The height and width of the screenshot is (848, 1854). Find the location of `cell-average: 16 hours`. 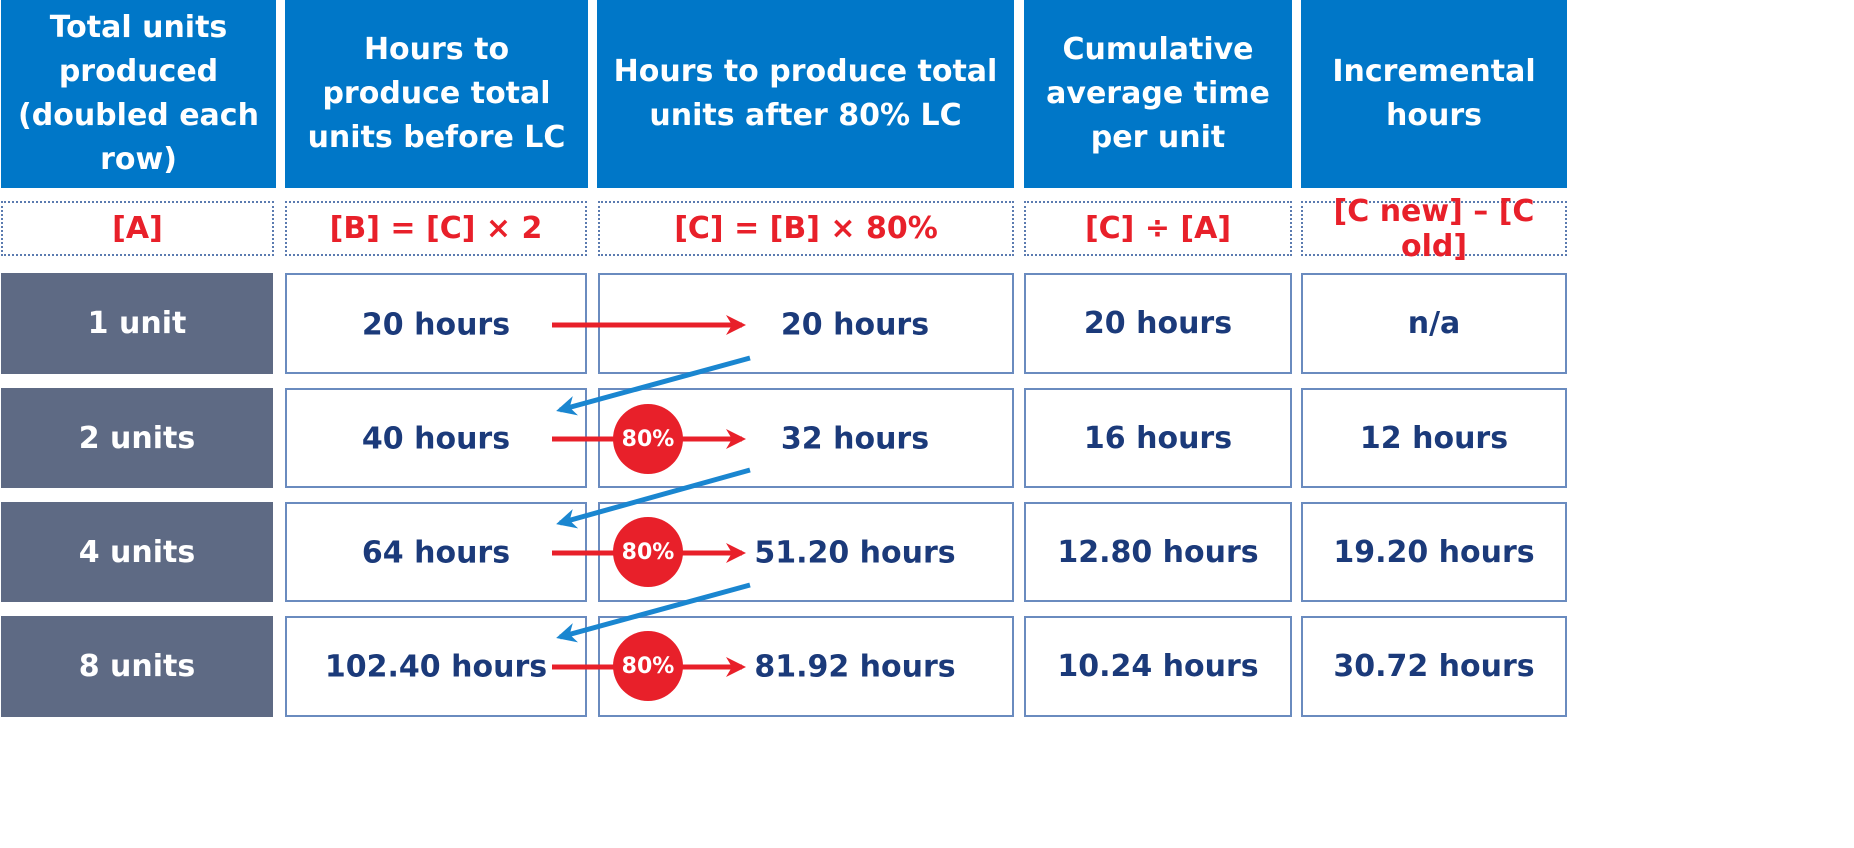

cell-average: 16 hours is located at coordinates (1158, 438).